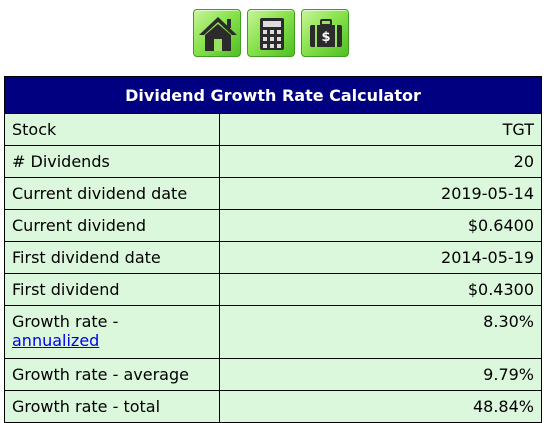 The height and width of the screenshot is (423, 546). Describe the element at coordinates (112, 161) in the screenshot. I see `row-label: # Dividends` at that location.